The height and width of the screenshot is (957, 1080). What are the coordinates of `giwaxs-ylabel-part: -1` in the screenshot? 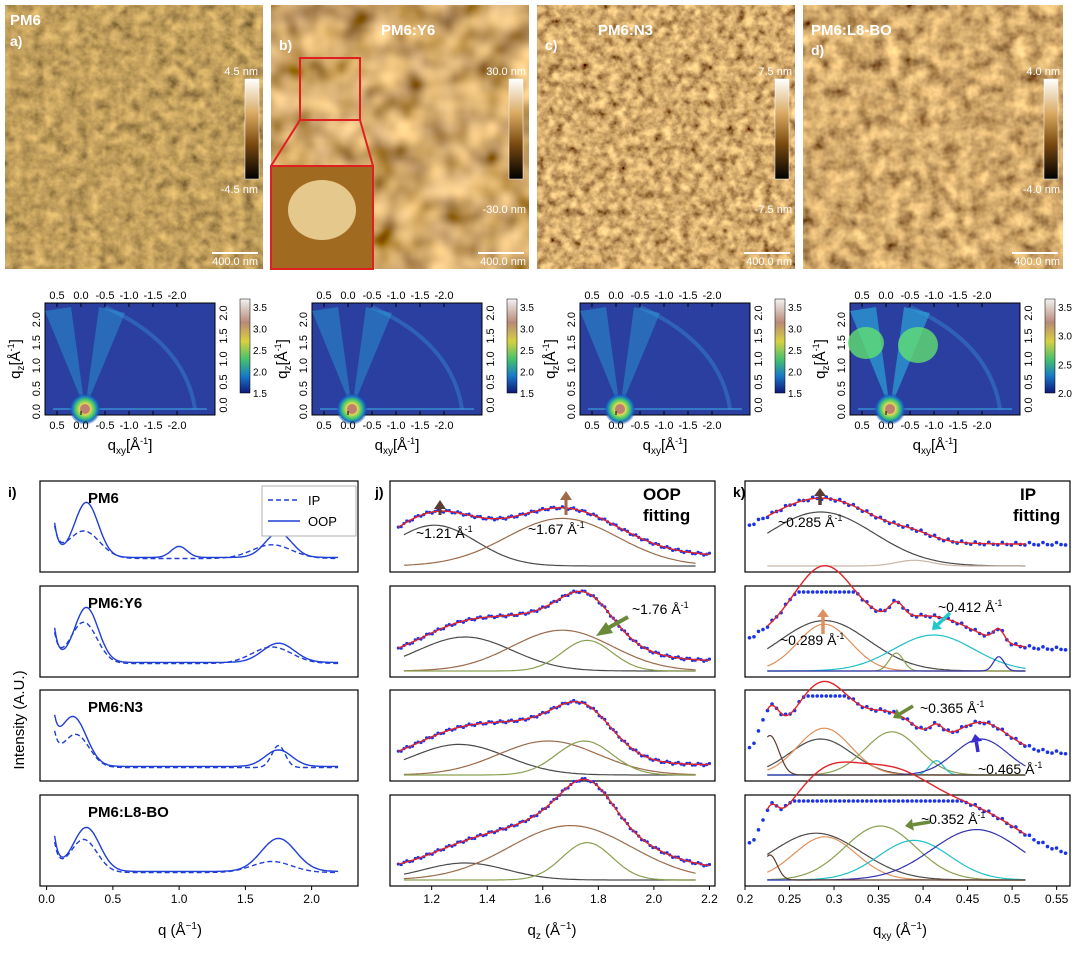 It's located at (546, 347).